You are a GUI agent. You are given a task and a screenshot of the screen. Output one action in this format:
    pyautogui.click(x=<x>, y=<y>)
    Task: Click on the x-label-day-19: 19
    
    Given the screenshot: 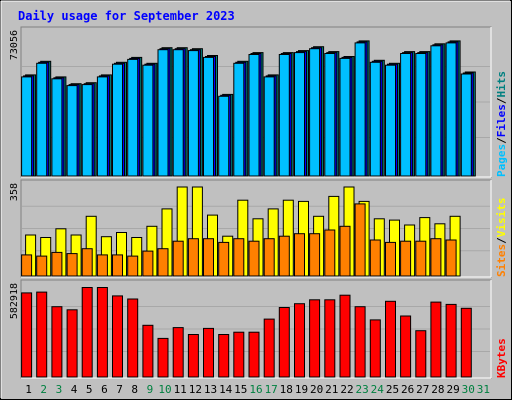 What is the action you would take?
    pyautogui.click(x=301, y=389)
    